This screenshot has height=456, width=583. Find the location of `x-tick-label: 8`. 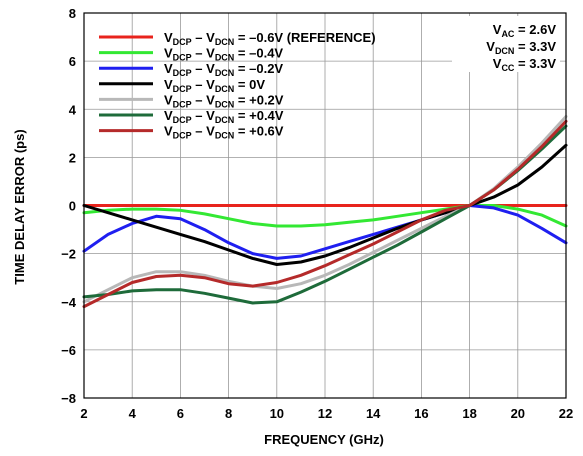

x-tick-label: 8 is located at coordinates (228, 413).